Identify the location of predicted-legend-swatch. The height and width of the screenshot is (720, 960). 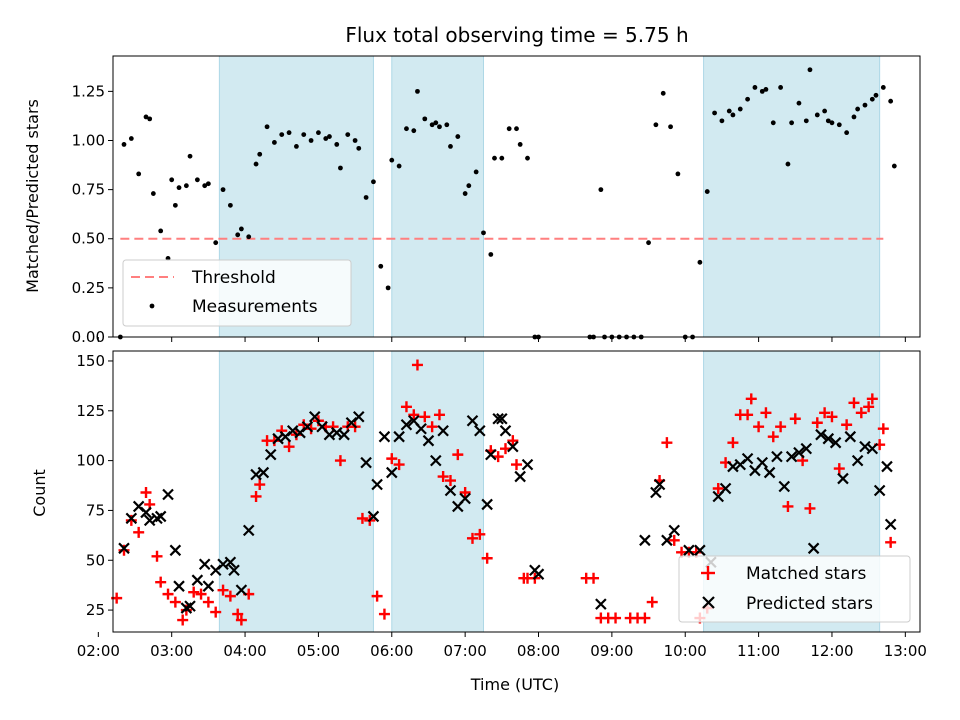
(708, 602).